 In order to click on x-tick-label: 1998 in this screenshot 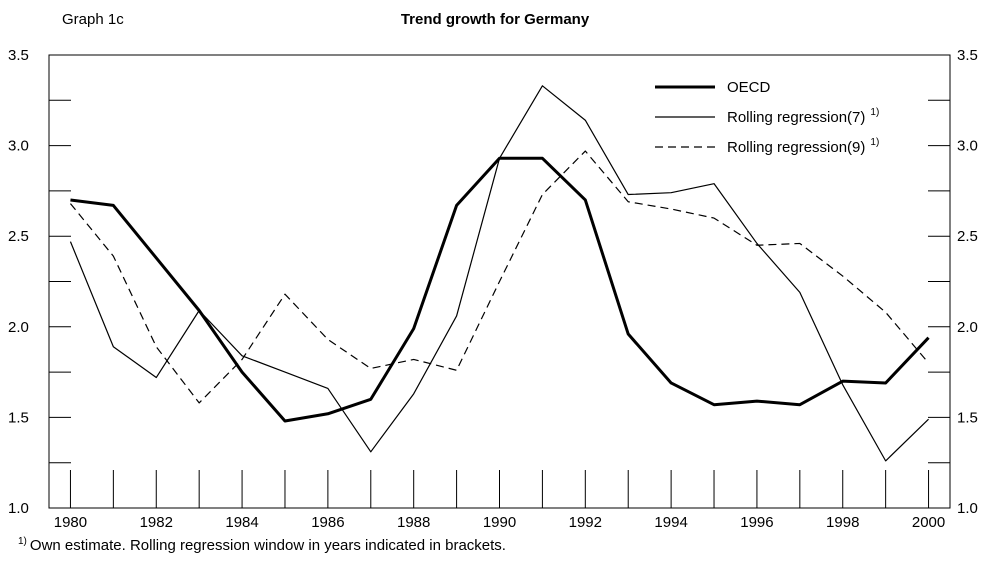, I will do `click(842, 522)`.